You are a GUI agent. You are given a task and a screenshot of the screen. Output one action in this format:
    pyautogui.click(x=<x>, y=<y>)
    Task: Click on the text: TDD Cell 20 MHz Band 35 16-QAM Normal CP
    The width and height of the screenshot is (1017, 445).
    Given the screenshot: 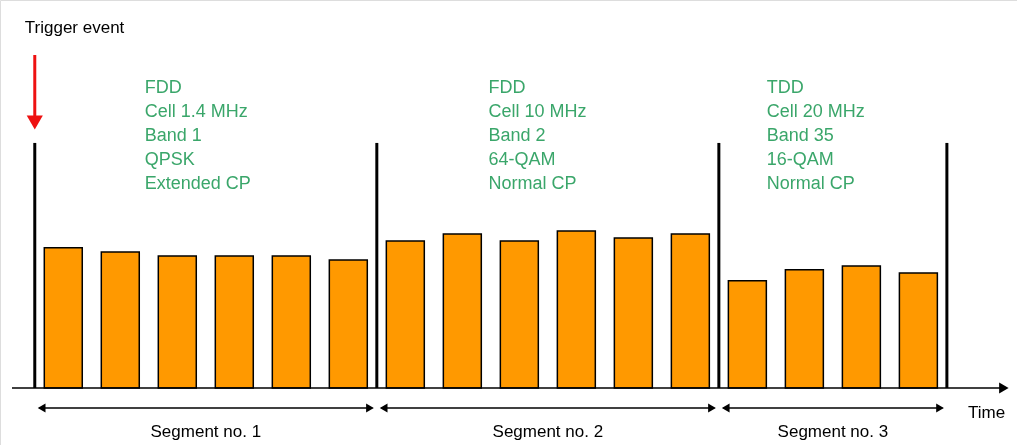 What is the action you would take?
    pyautogui.click(x=815, y=134)
    